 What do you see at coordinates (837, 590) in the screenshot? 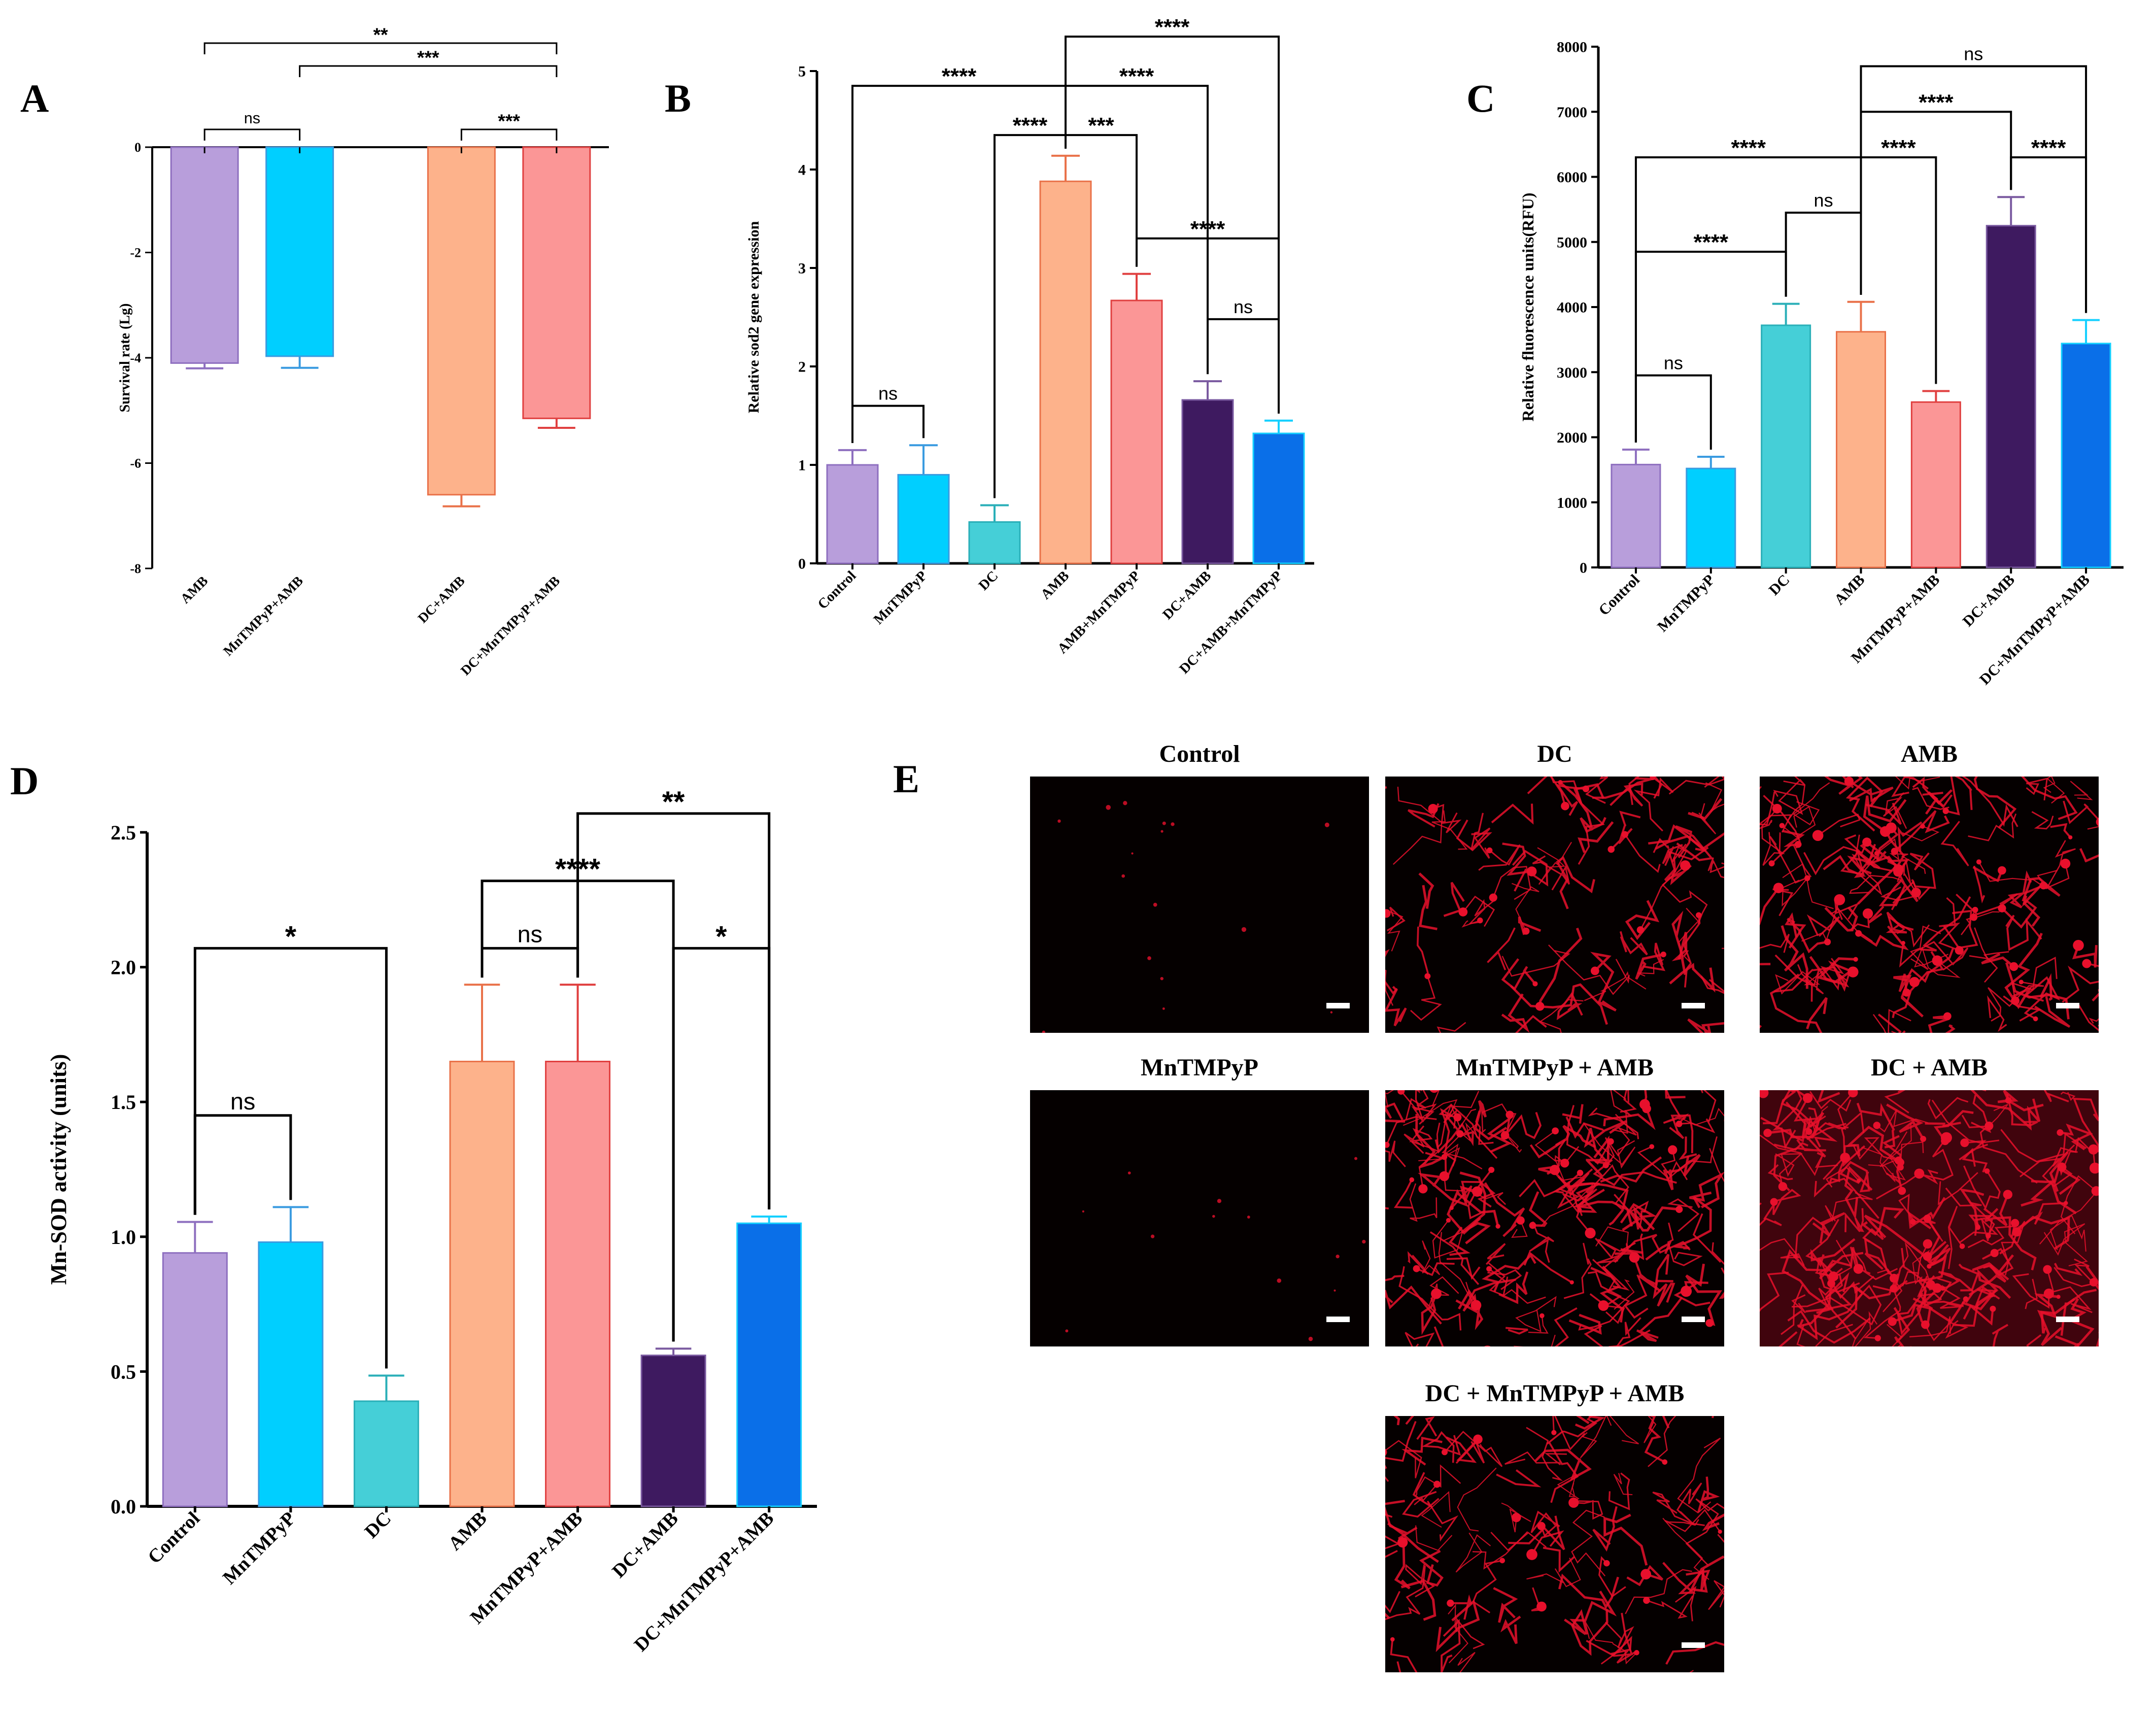
I see `x-tick-label: Control` at bounding box center [837, 590].